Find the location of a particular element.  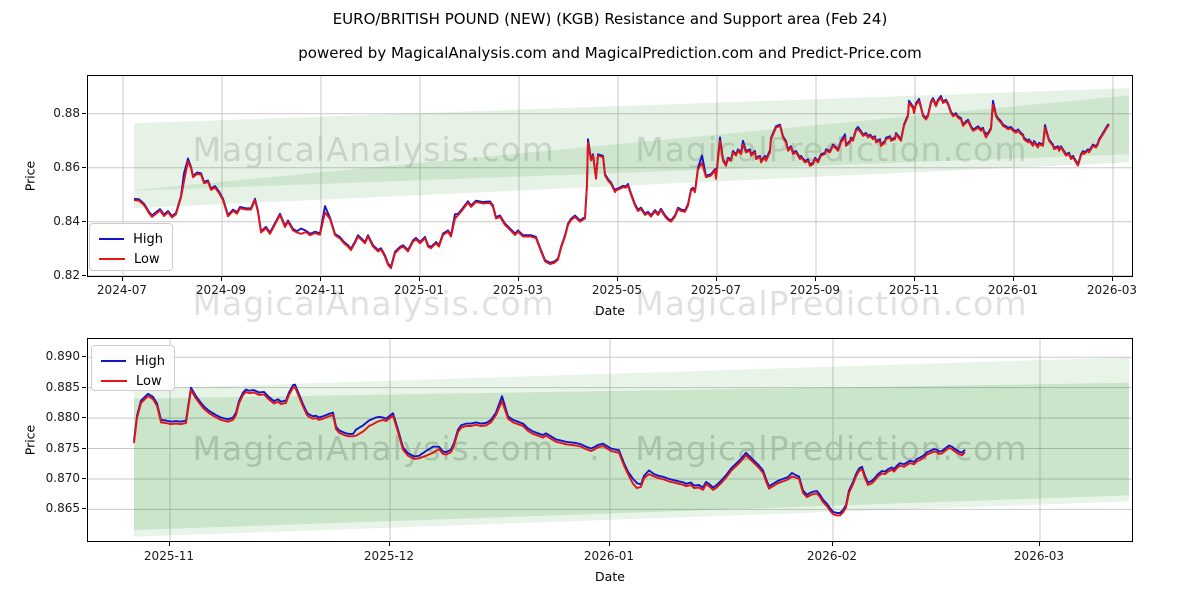

x-tick-label: 2025-01 is located at coordinates (419, 290).